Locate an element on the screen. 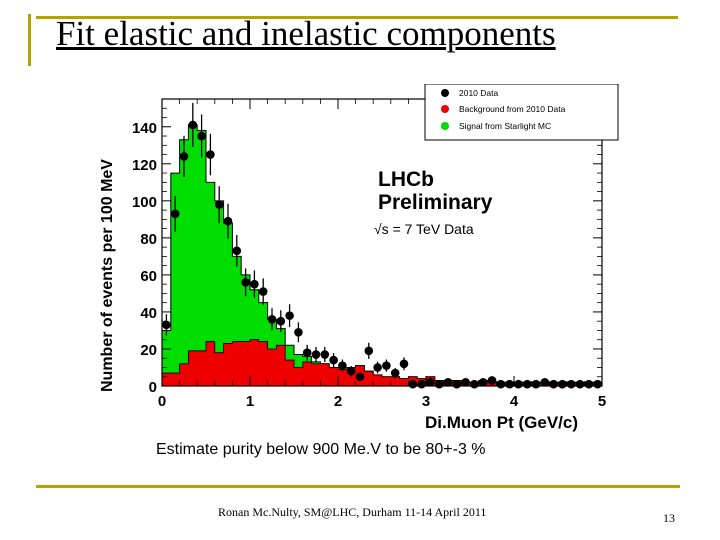 This screenshot has height=540, width=720. x-tick-label: 5 is located at coordinates (602, 401).